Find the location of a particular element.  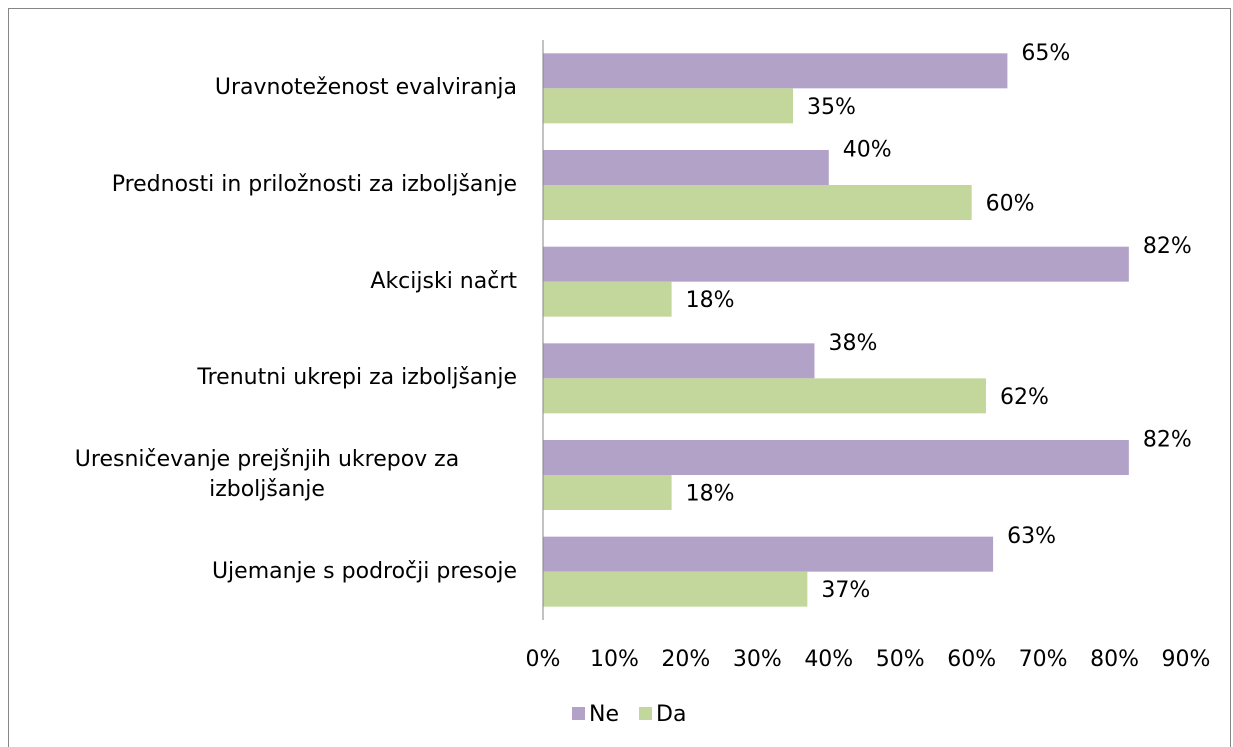

value-label: 65% is located at coordinates (1045, 53).